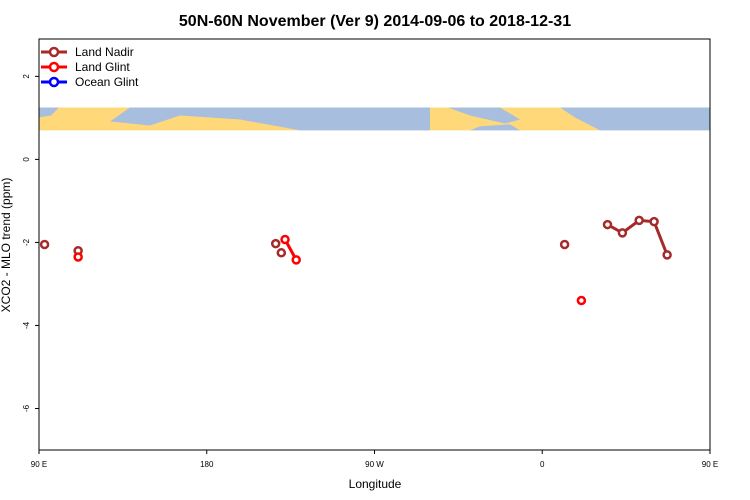 The image size is (750, 500). Describe the element at coordinates (102, 67) in the screenshot. I see `legend-entry: Land Glint` at that location.